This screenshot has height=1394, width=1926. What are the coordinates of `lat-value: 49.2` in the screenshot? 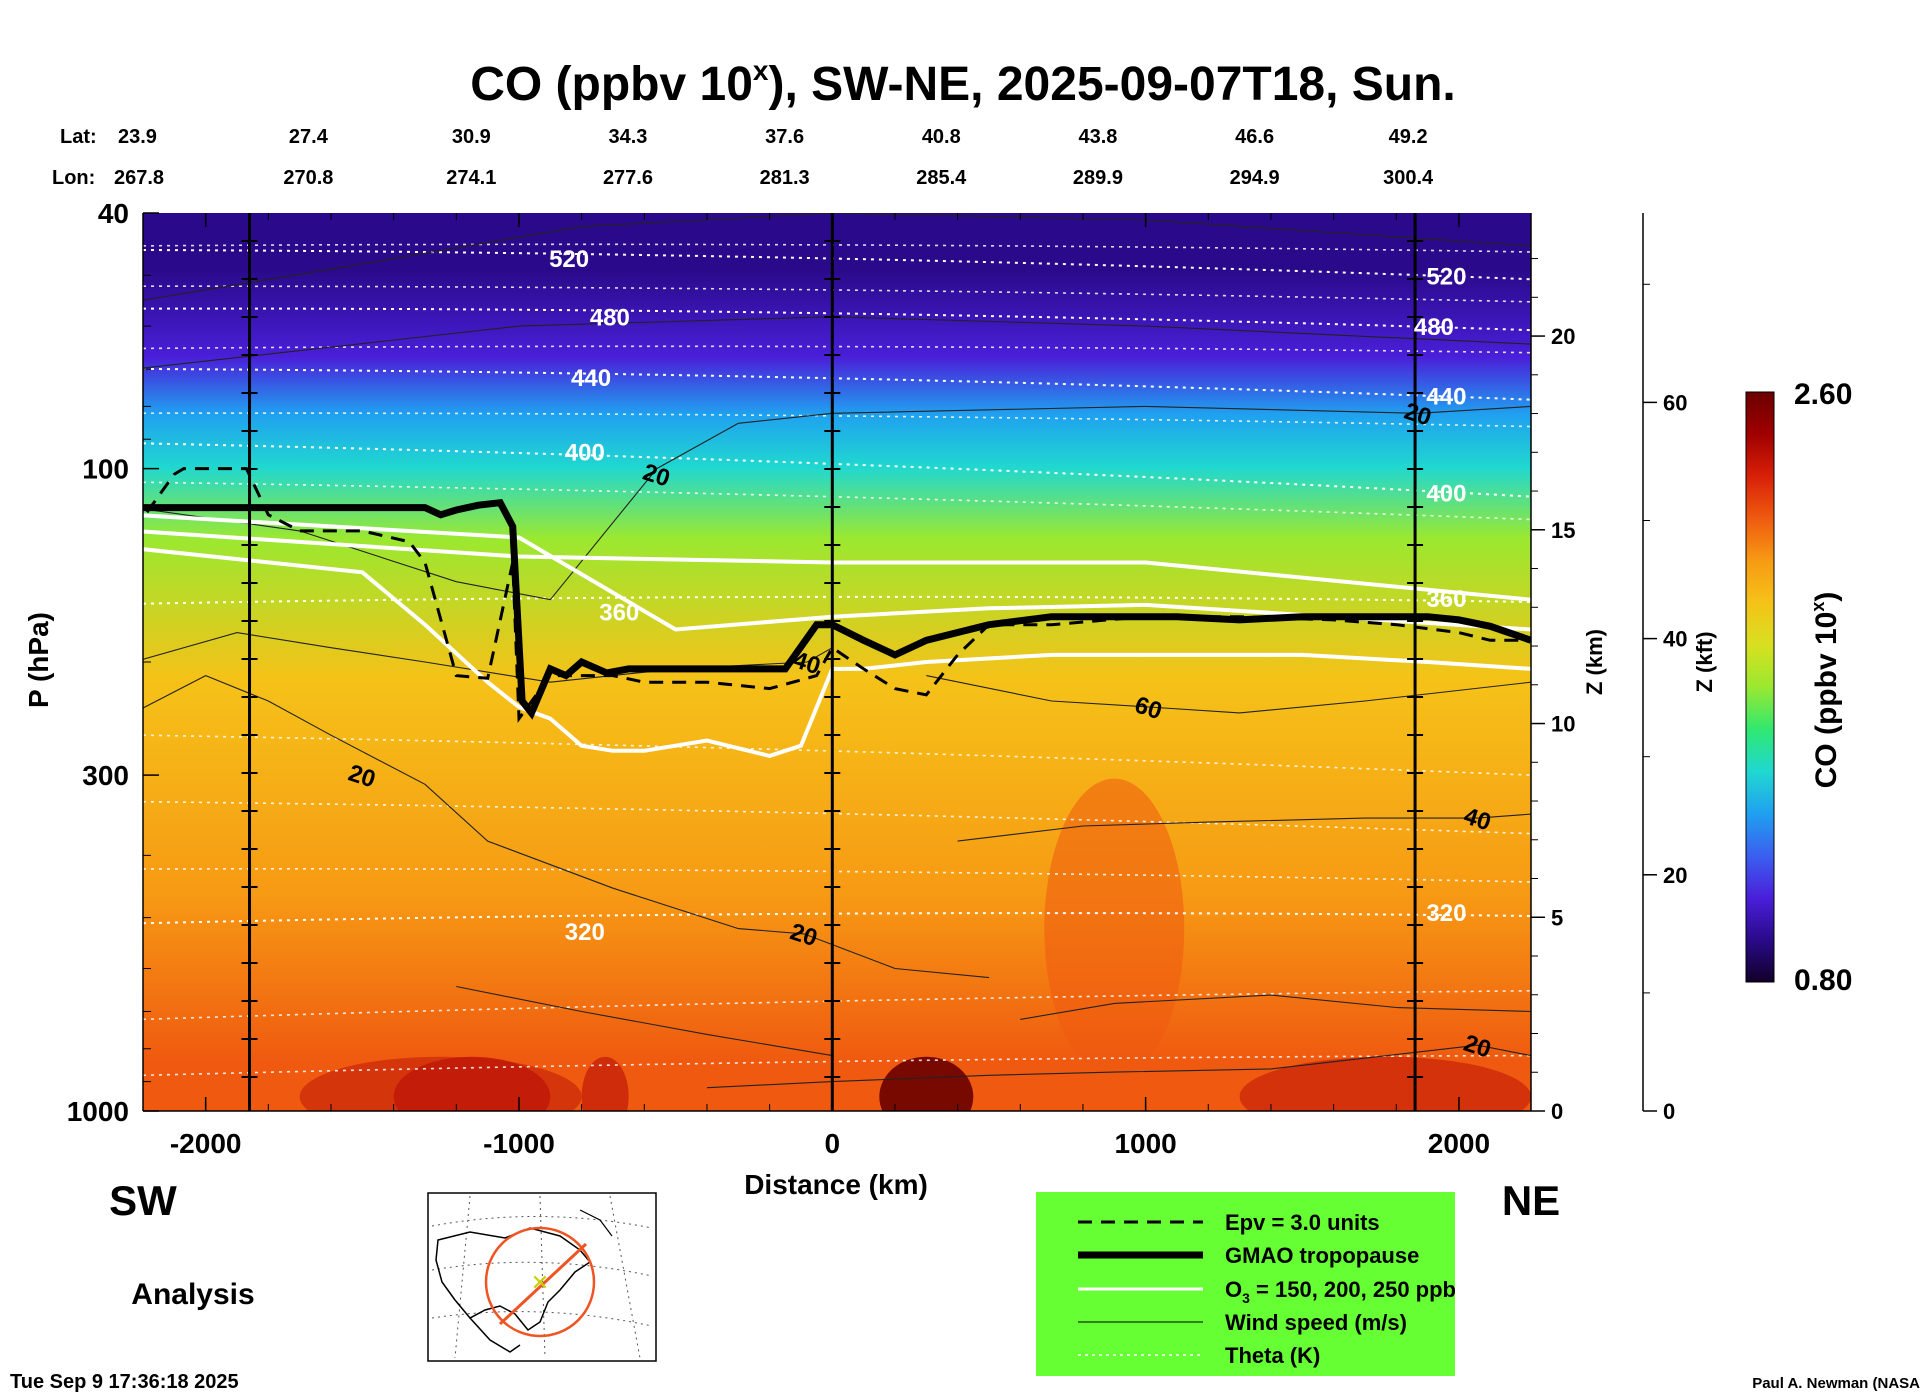 It's located at (1408, 137).